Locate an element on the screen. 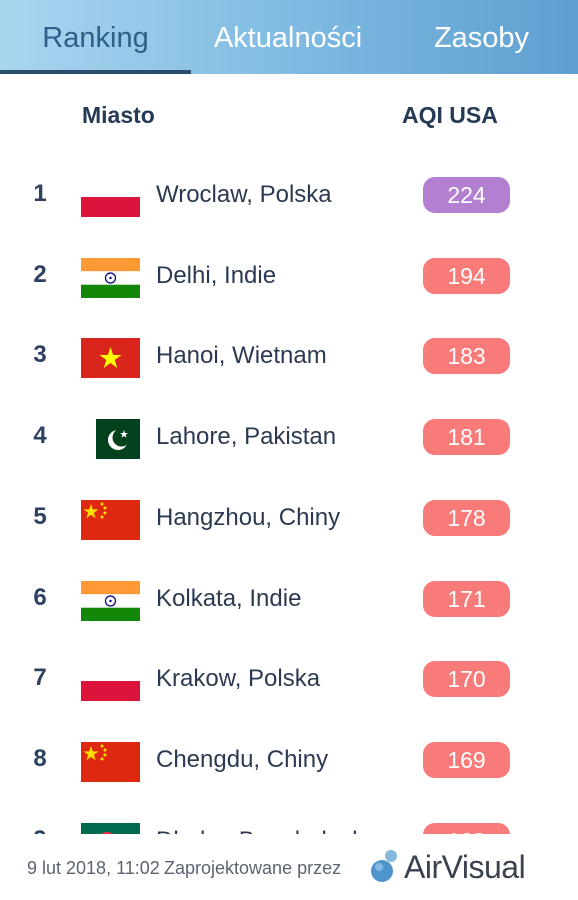 Image resolution: width=578 pixels, height=900 pixels. city-name: Kolkata, Indie is located at coordinates (229, 598).